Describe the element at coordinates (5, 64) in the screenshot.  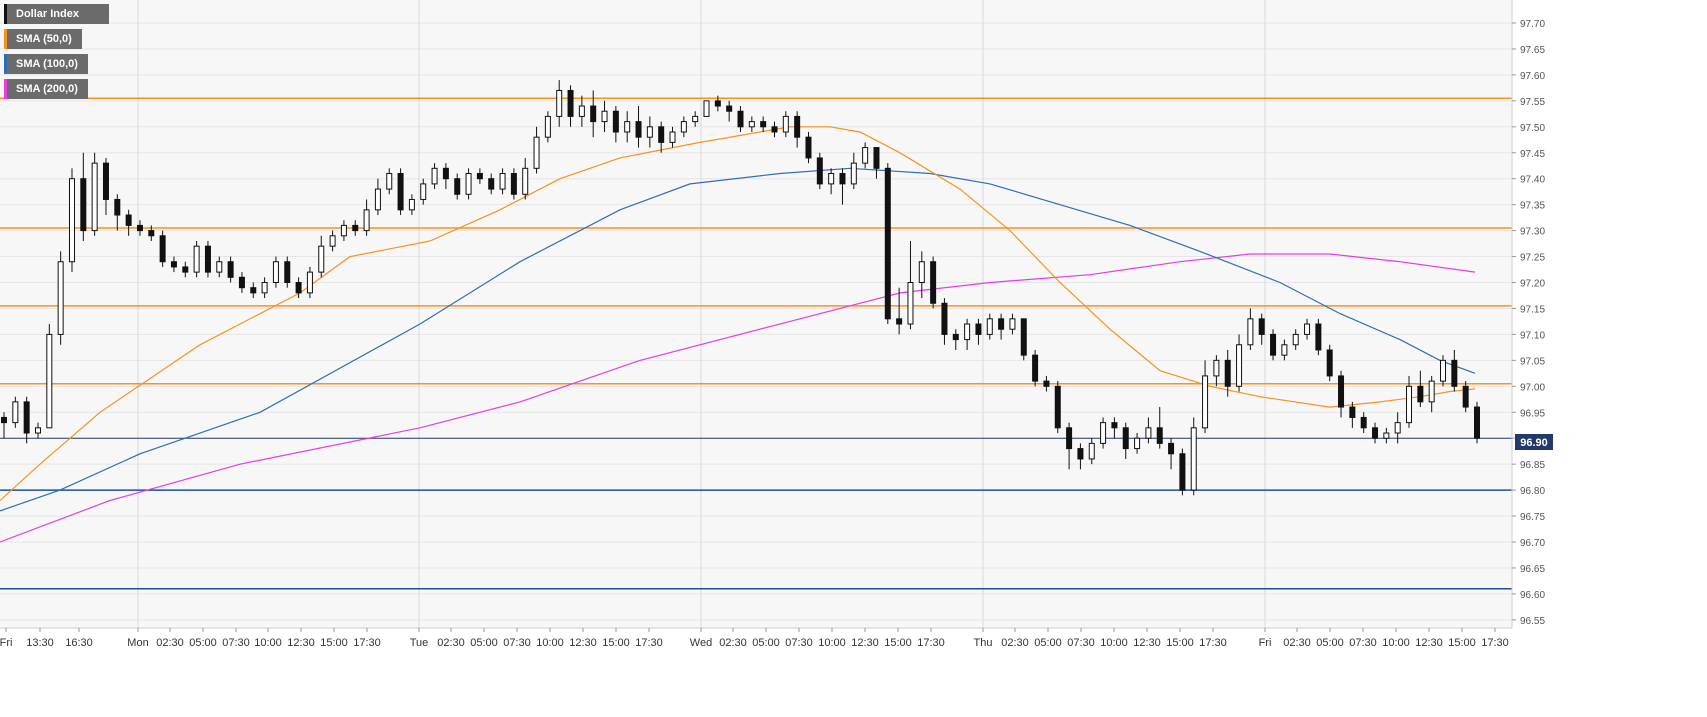
I see `legend-swatch-sma100` at that location.